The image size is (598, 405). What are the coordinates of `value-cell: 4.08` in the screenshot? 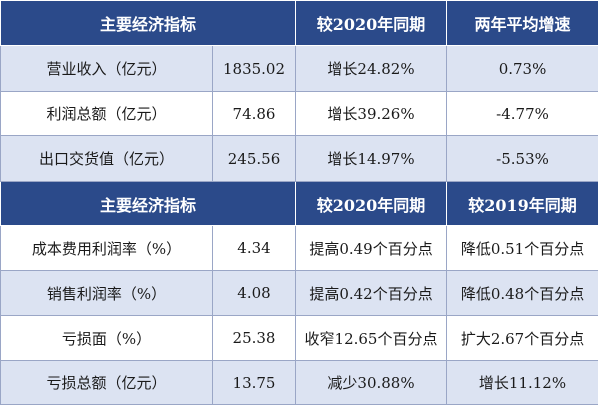 It's located at (254, 293).